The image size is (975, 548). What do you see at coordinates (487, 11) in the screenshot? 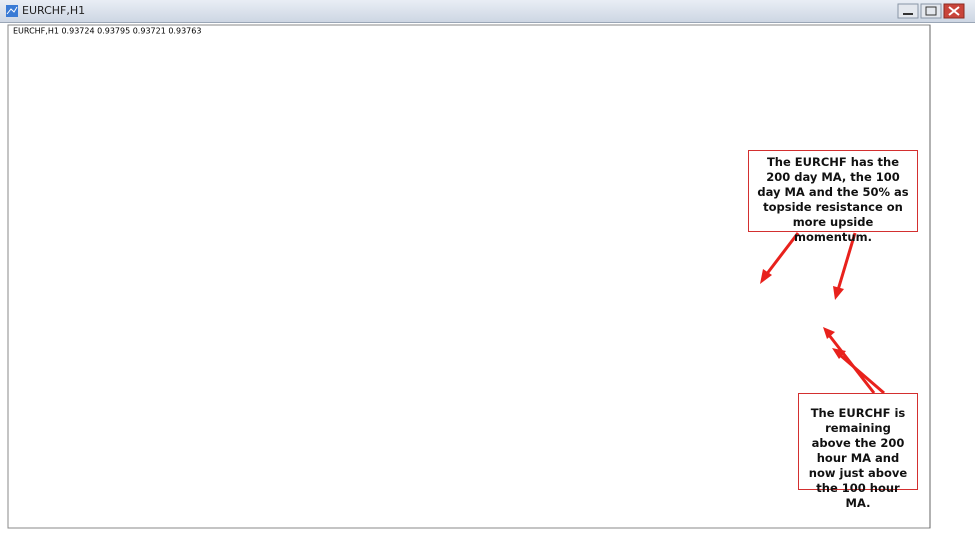
I see `title-bar: EURCHF,H1` at bounding box center [487, 11].